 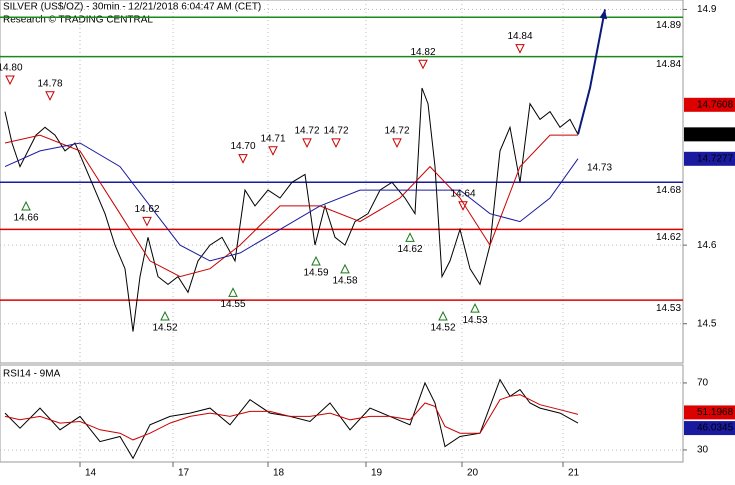 What do you see at coordinates (49, 83) in the screenshot?
I see `annotation-label: 14.78` at bounding box center [49, 83].